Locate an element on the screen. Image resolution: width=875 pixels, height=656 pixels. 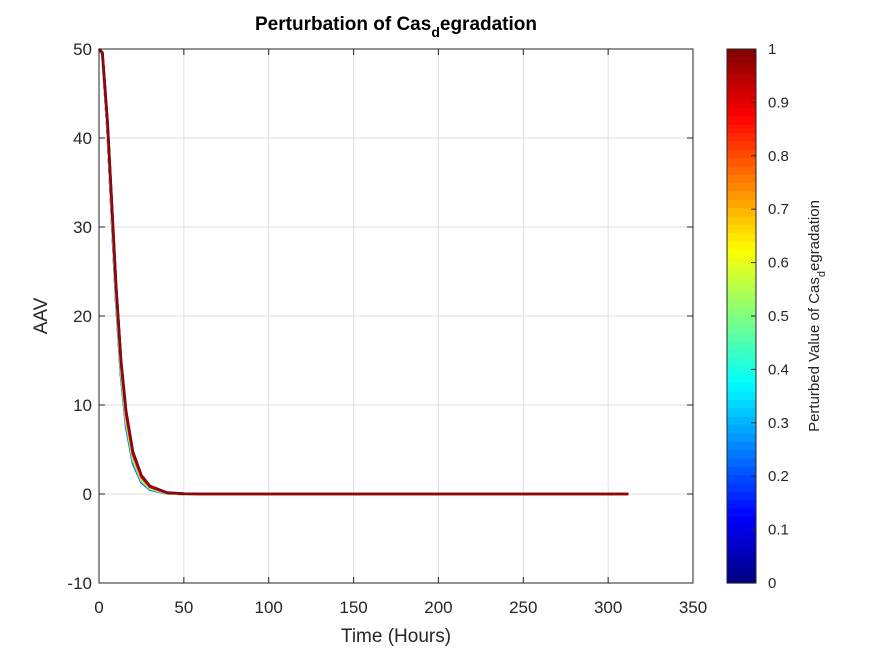
colorbar-label-rest: egradation is located at coordinates (814, 235).